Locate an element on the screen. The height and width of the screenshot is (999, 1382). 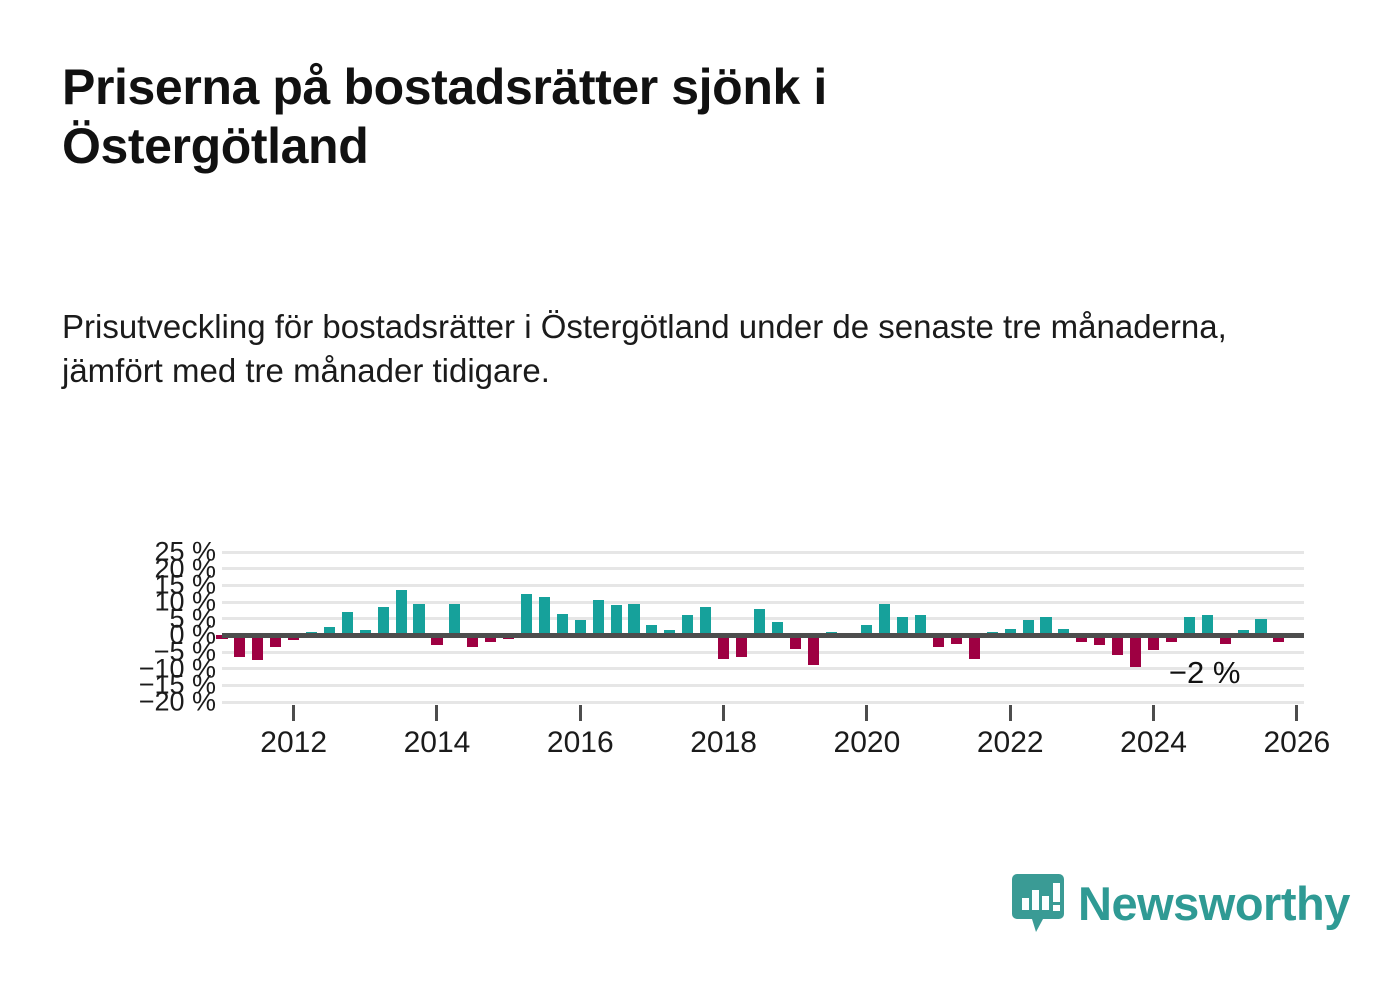
x-tick-label: 2024 is located at coordinates (1153, 742).